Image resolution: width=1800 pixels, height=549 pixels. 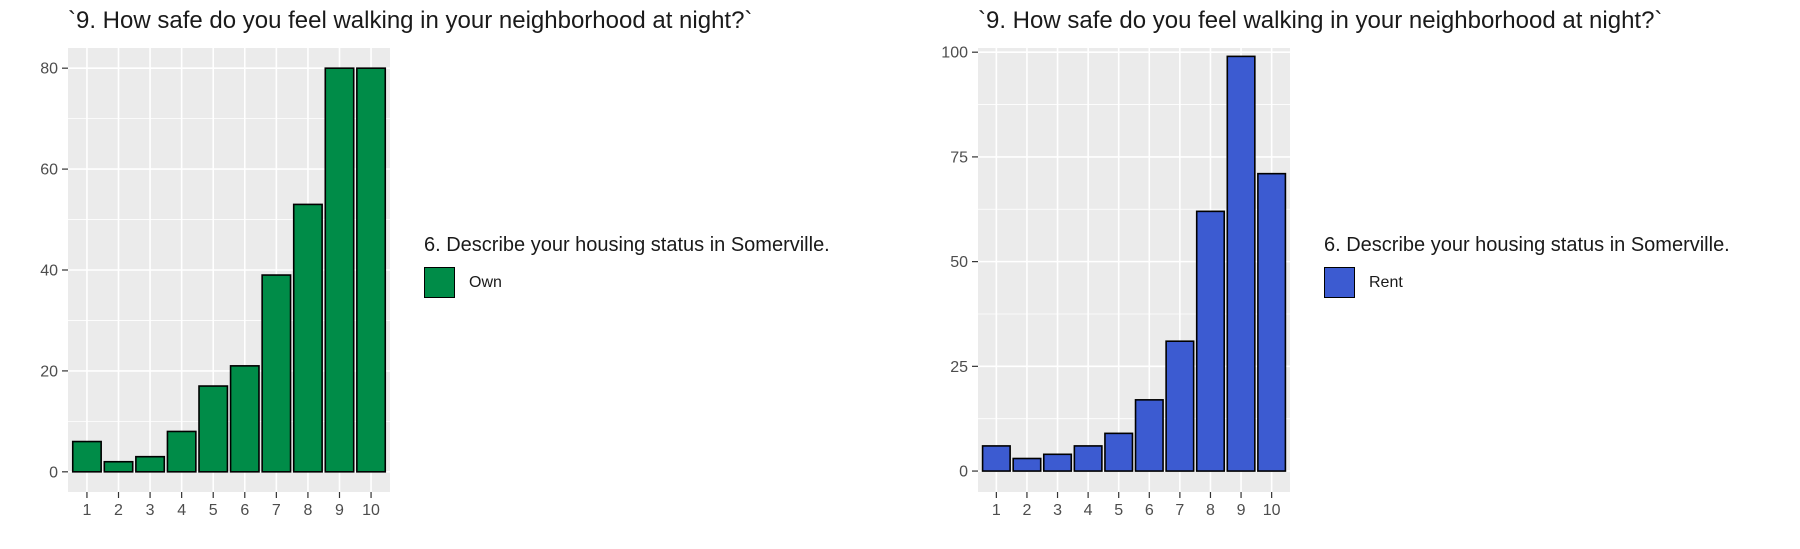 I want to click on legend-label-own: Own, so click(x=485, y=282).